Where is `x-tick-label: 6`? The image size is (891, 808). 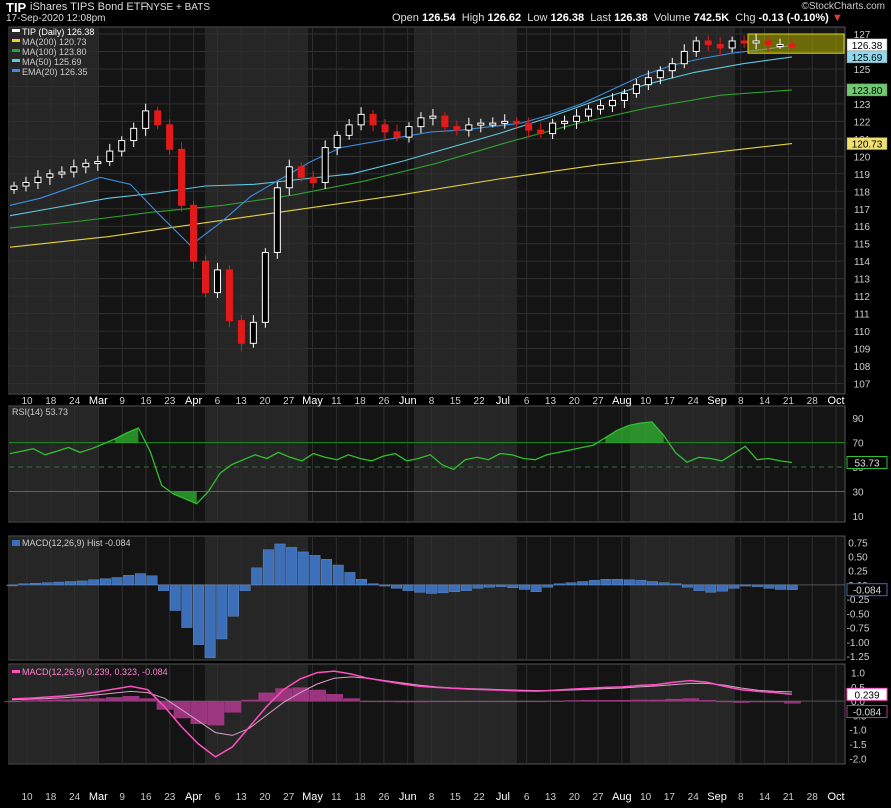 x-tick-label: 6 is located at coordinates (218, 797).